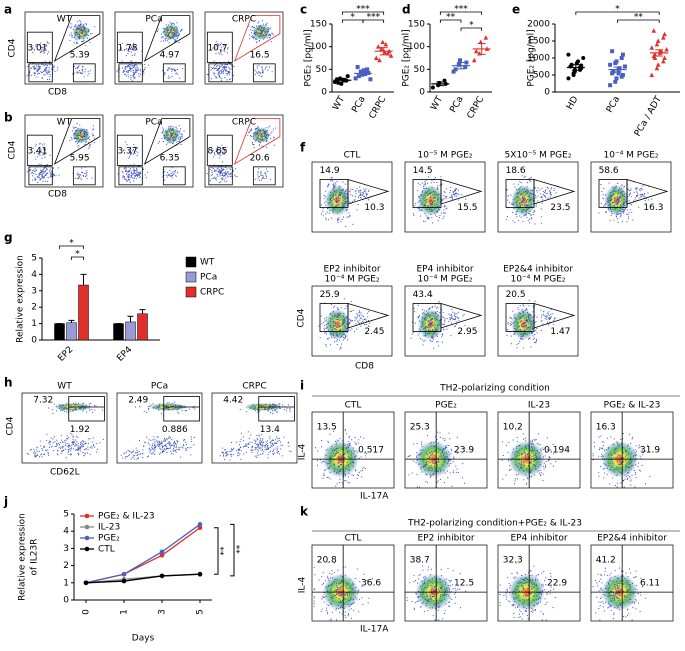 The height and width of the screenshot is (651, 685). Describe the element at coordinates (244, 123) in the screenshot. I see `plot-title: CRPC` at that location.